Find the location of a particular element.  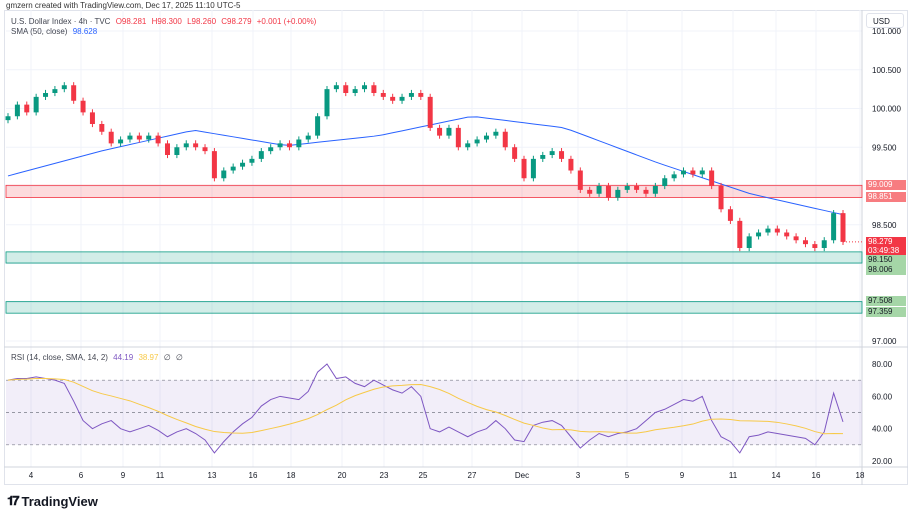

time-tick-label: 23 is located at coordinates (384, 475).